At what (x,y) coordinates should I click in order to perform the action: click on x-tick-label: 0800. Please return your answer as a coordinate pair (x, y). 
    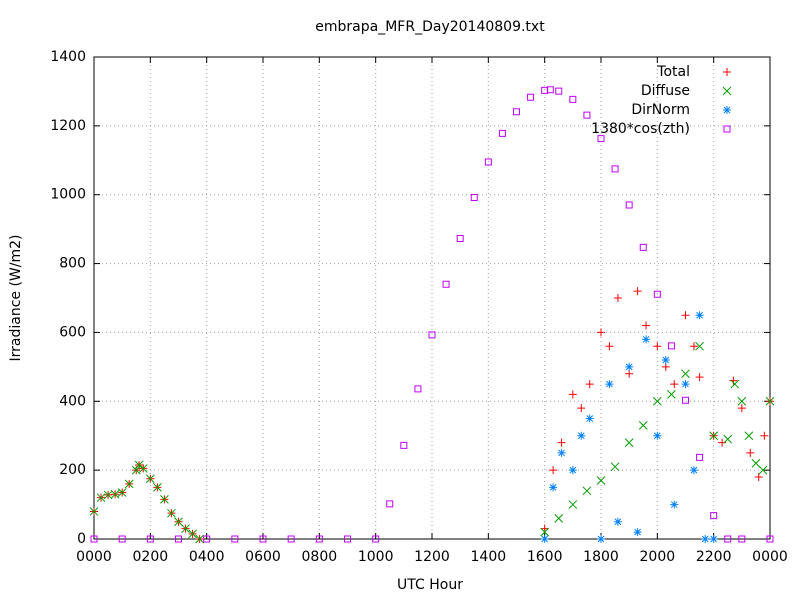
    Looking at the image, I should click on (320, 557).